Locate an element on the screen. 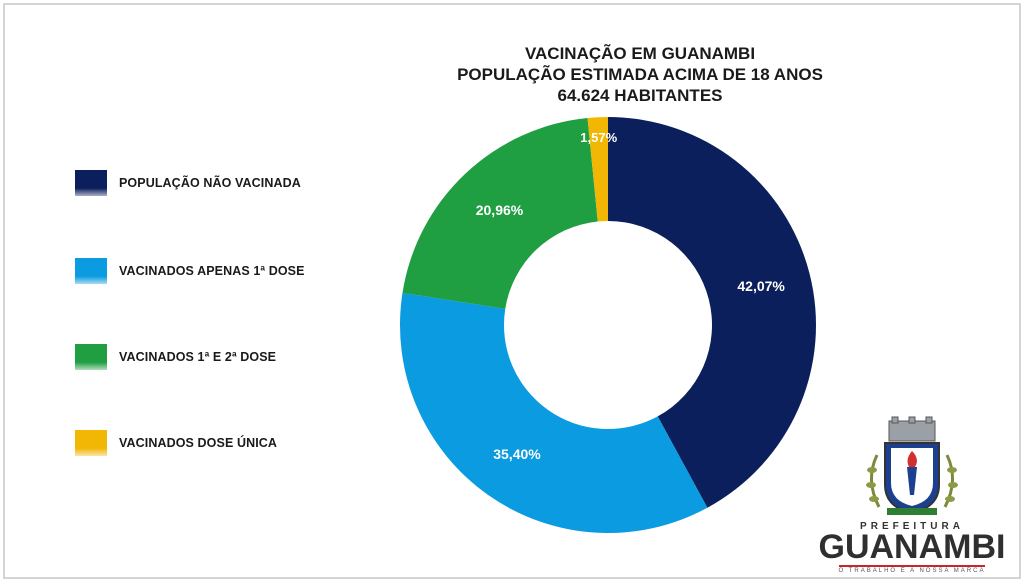  legend-label: VACINADOS APENAS 1ª DOSE is located at coordinates (212, 271).